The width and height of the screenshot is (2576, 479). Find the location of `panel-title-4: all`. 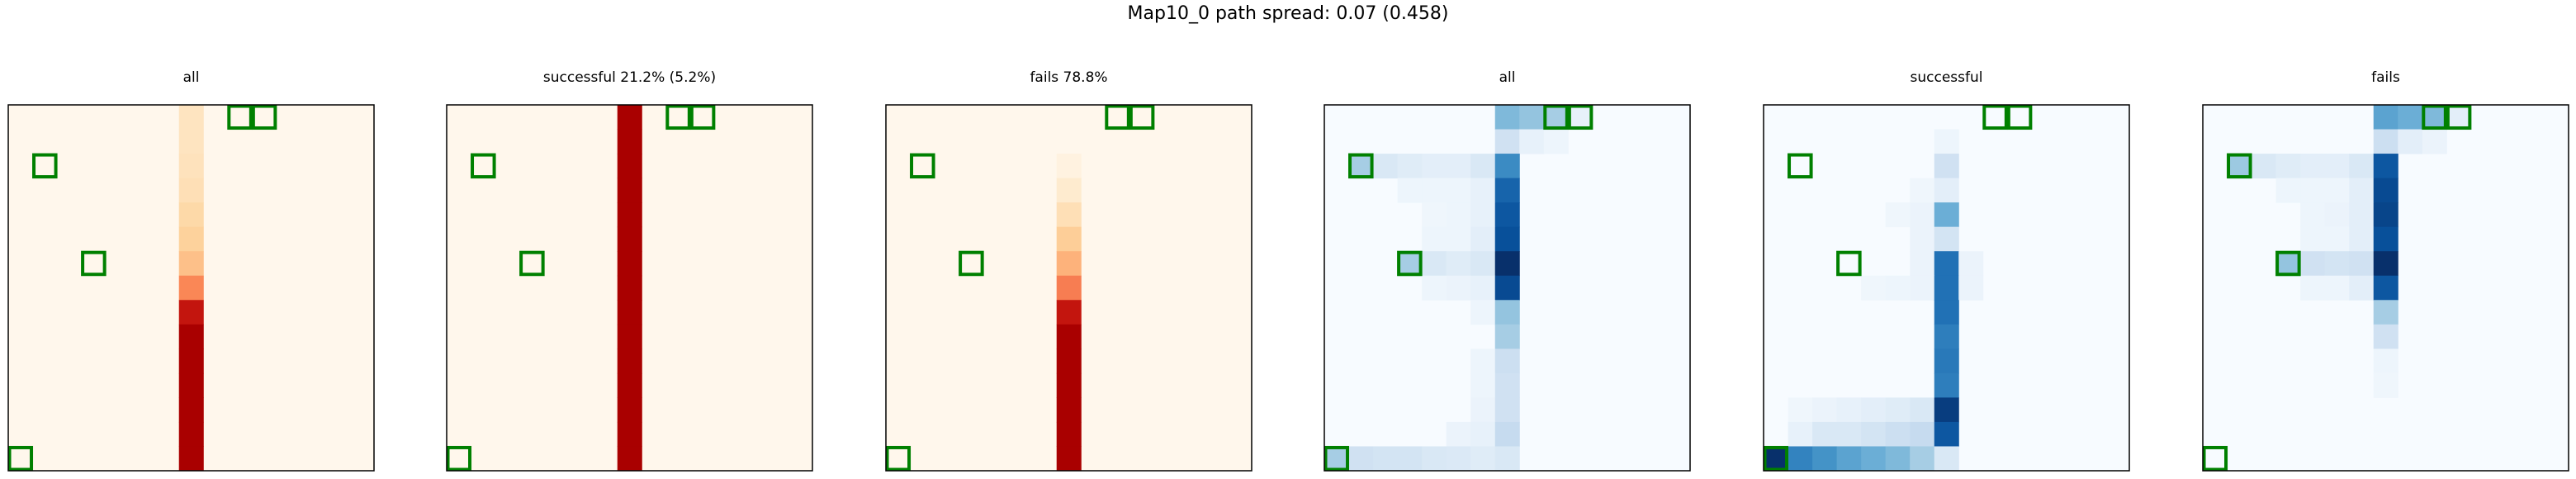

panel-title-4: all is located at coordinates (1507, 78).